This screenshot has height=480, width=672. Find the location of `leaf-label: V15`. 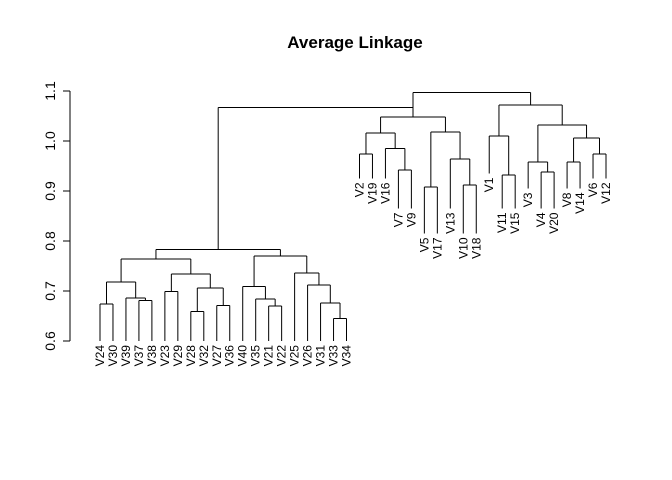

leaf-label: V15 is located at coordinates (515, 223).